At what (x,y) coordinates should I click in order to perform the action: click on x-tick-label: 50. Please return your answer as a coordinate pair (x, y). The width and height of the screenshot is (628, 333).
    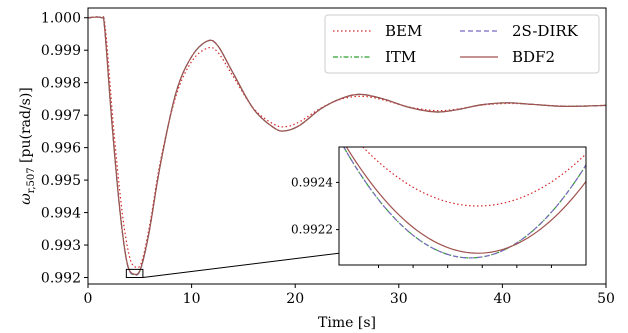
    Looking at the image, I should click on (606, 299).